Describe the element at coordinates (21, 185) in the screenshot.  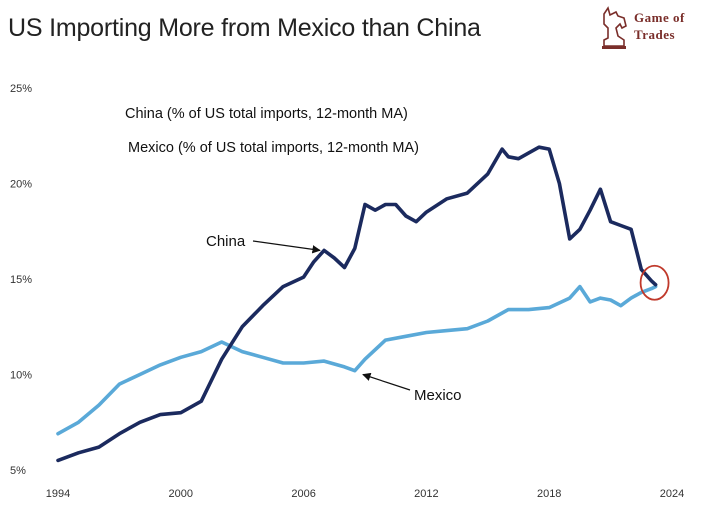
I see `y-tick-label: 20%` at that location.